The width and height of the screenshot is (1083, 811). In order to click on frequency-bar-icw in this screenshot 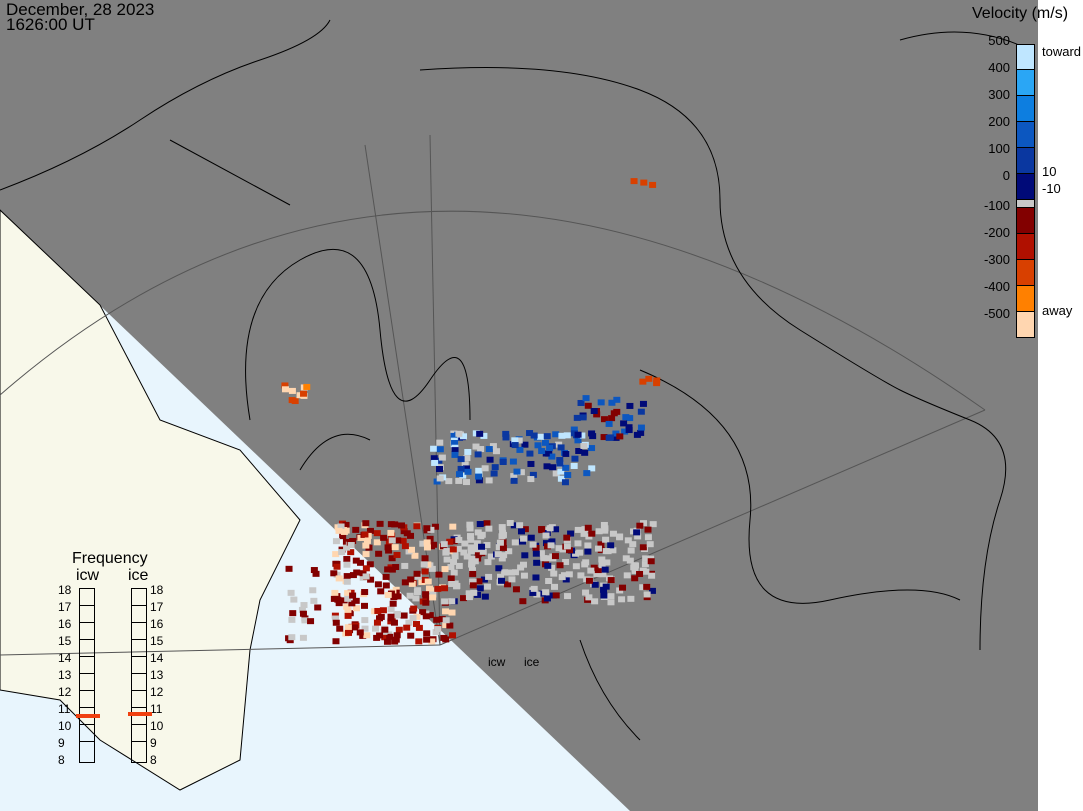, I will do `click(87, 675)`.